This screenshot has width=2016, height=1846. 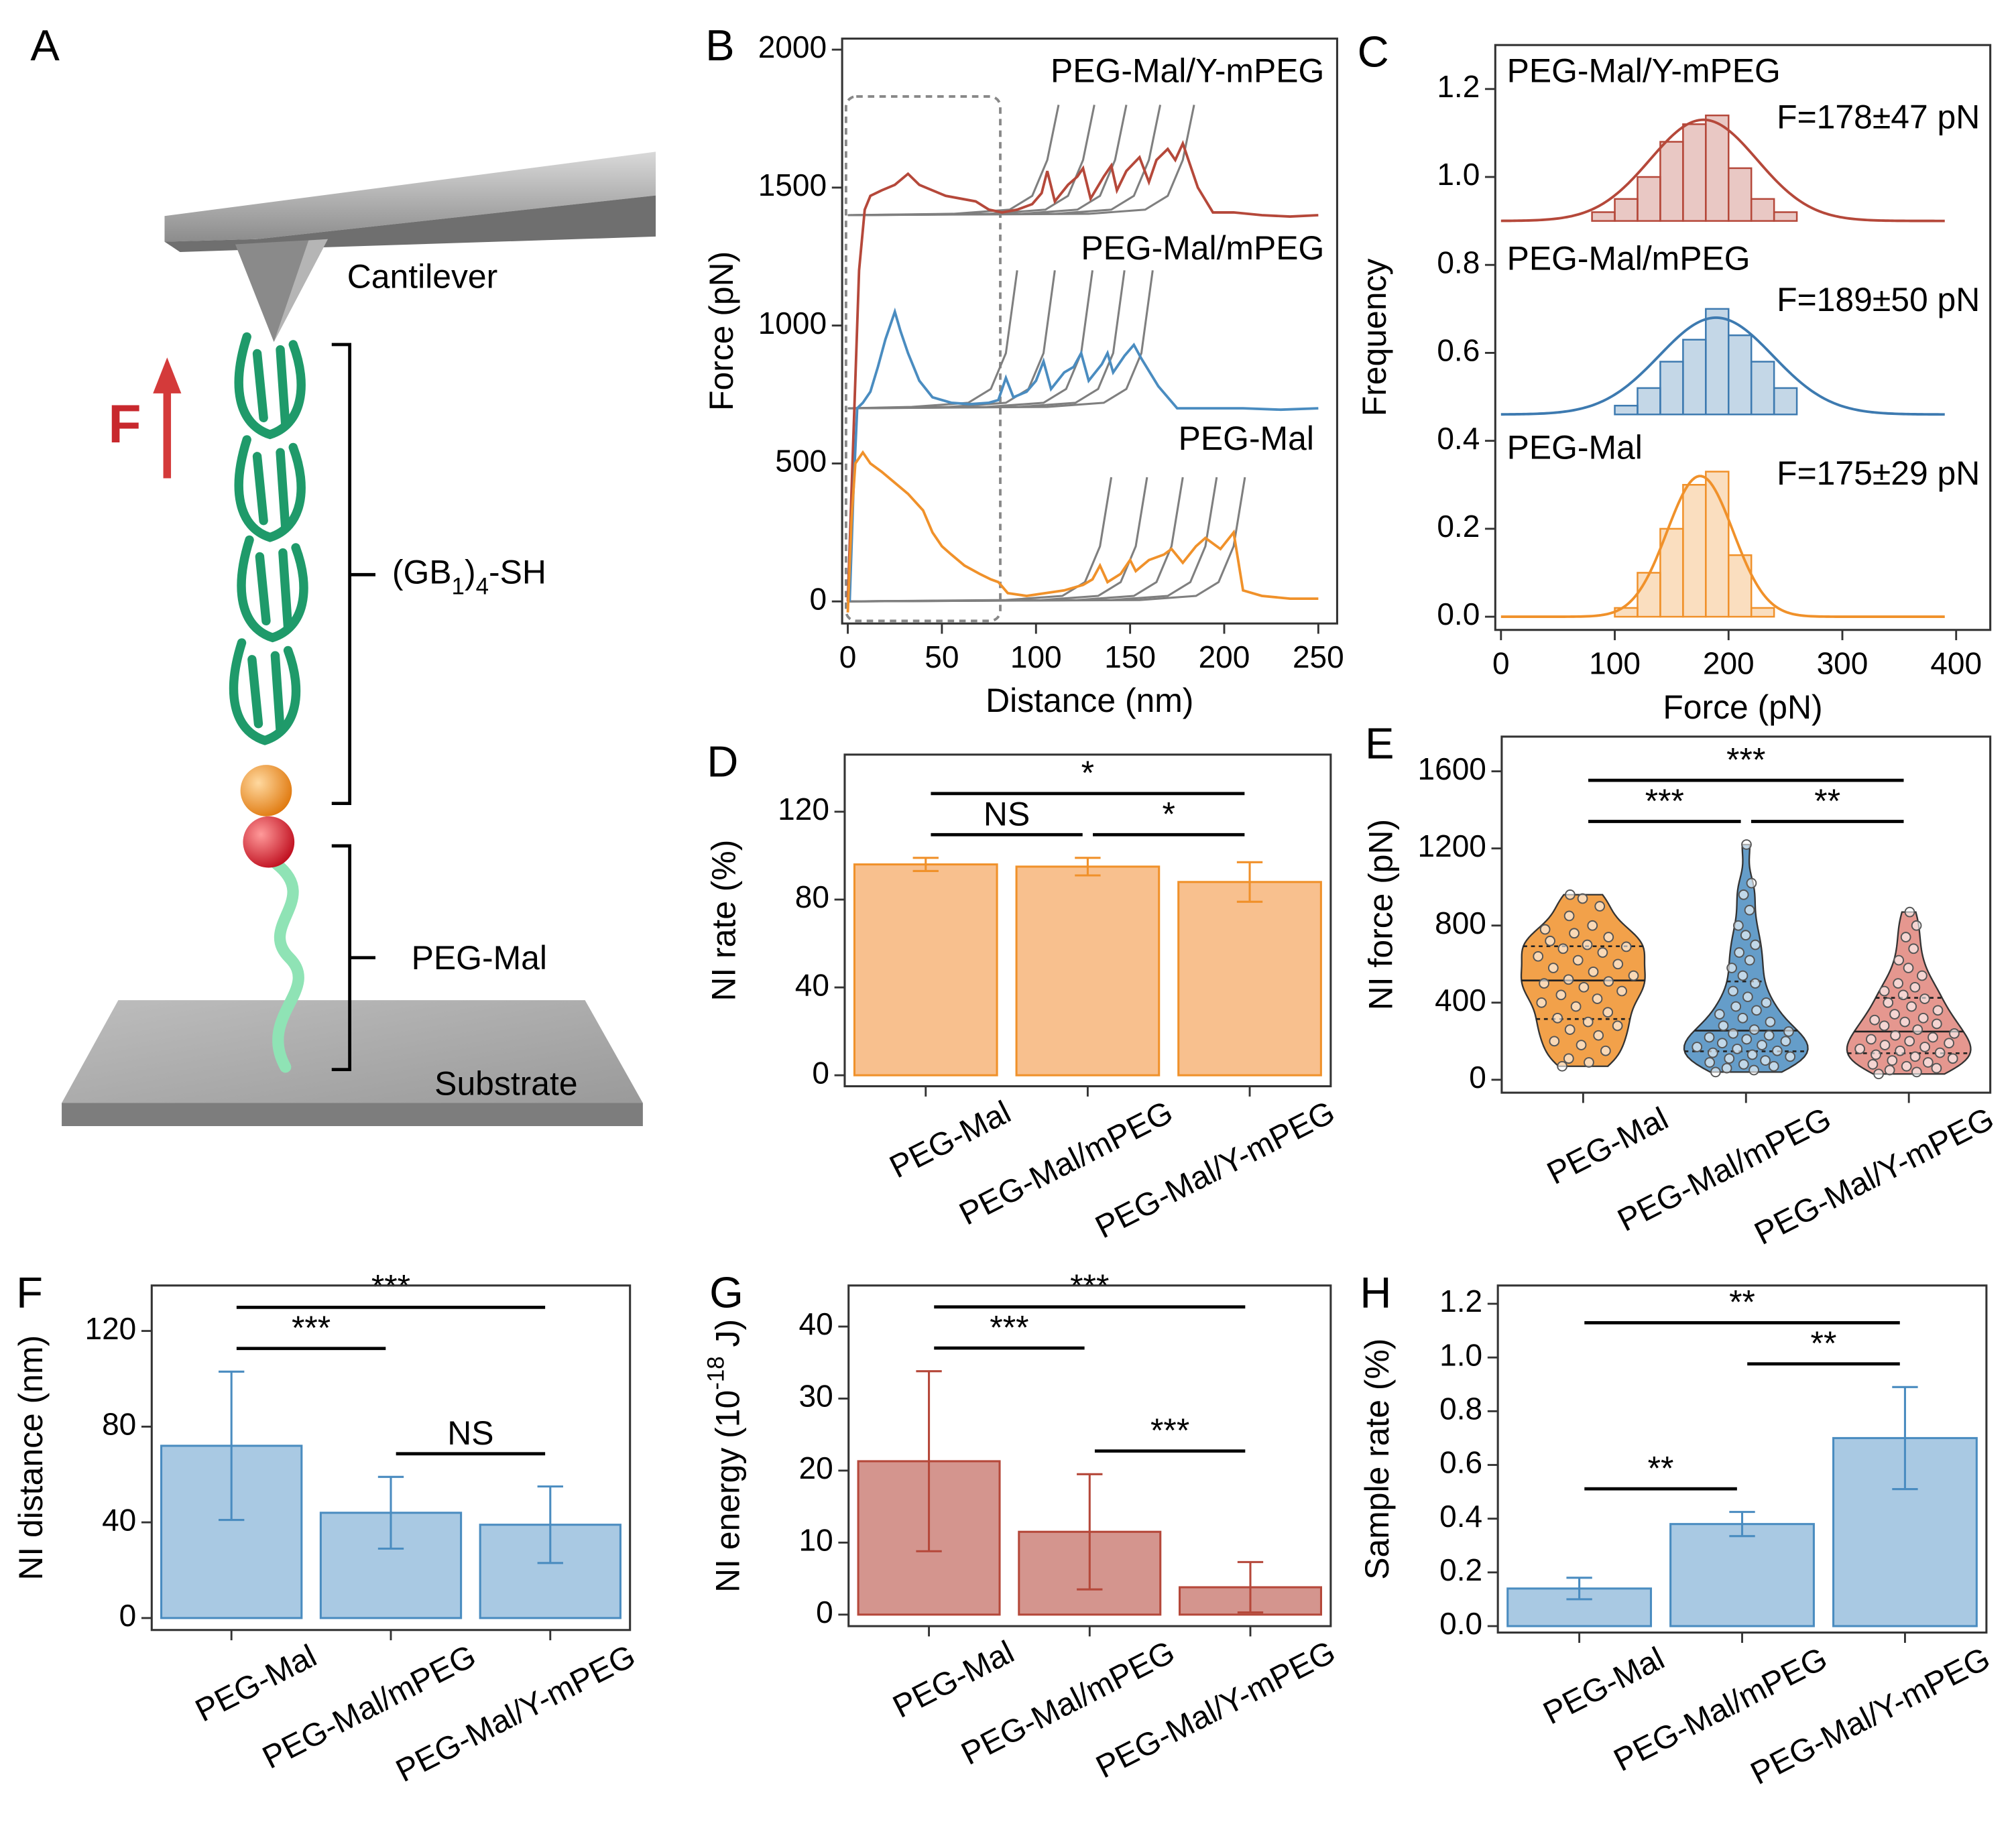 What do you see at coordinates (1169, 814) in the screenshot?
I see `significance-label: *` at bounding box center [1169, 814].